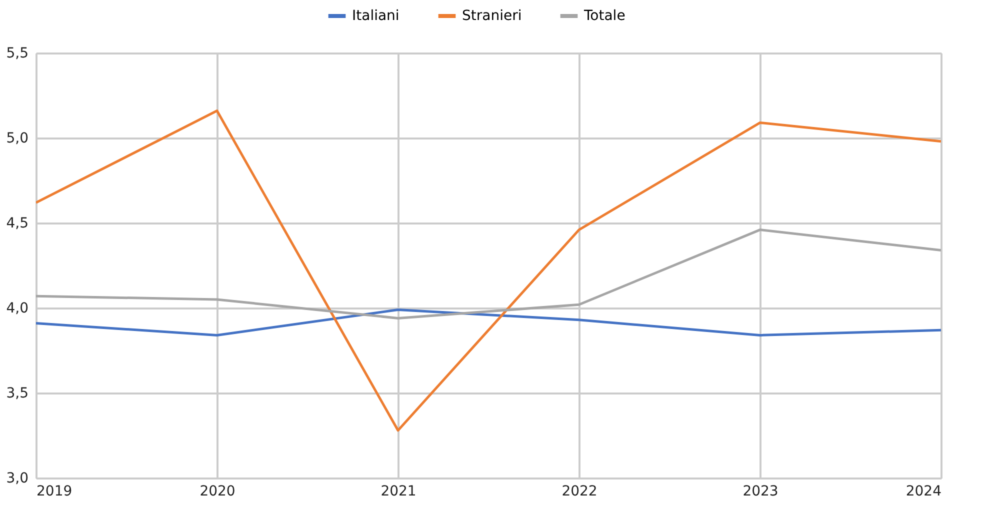 The width and height of the screenshot is (981, 516). Describe the element at coordinates (17, 224) in the screenshot. I see `y-tick-label: 4,5` at that location.